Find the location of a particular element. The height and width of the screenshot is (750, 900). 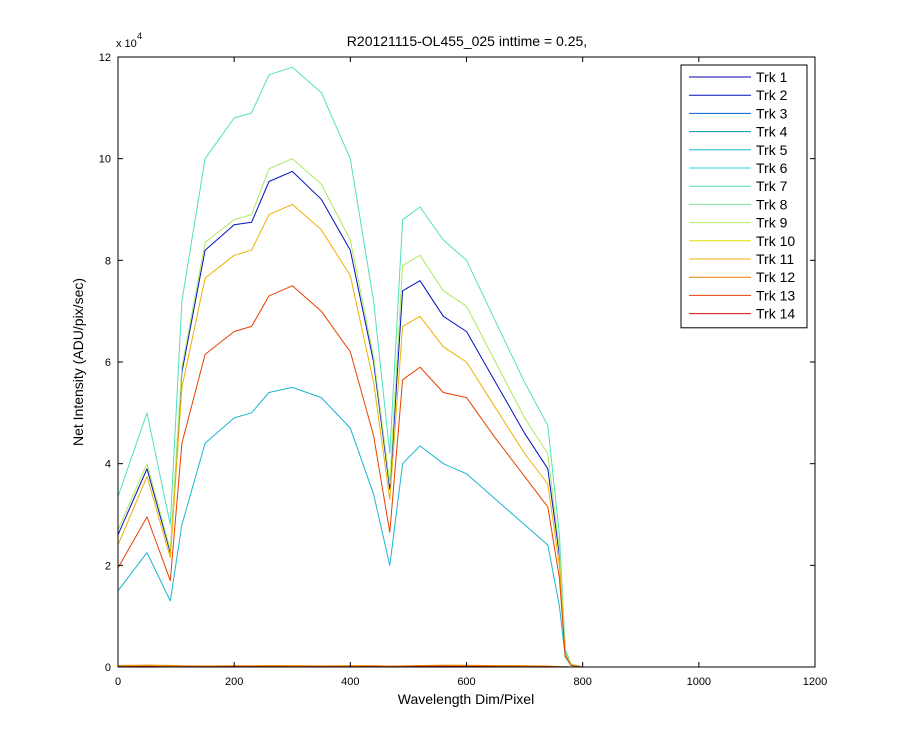

chart-title: R20121115-OL455_025 inttime = 0.25, is located at coordinates (467, 41).